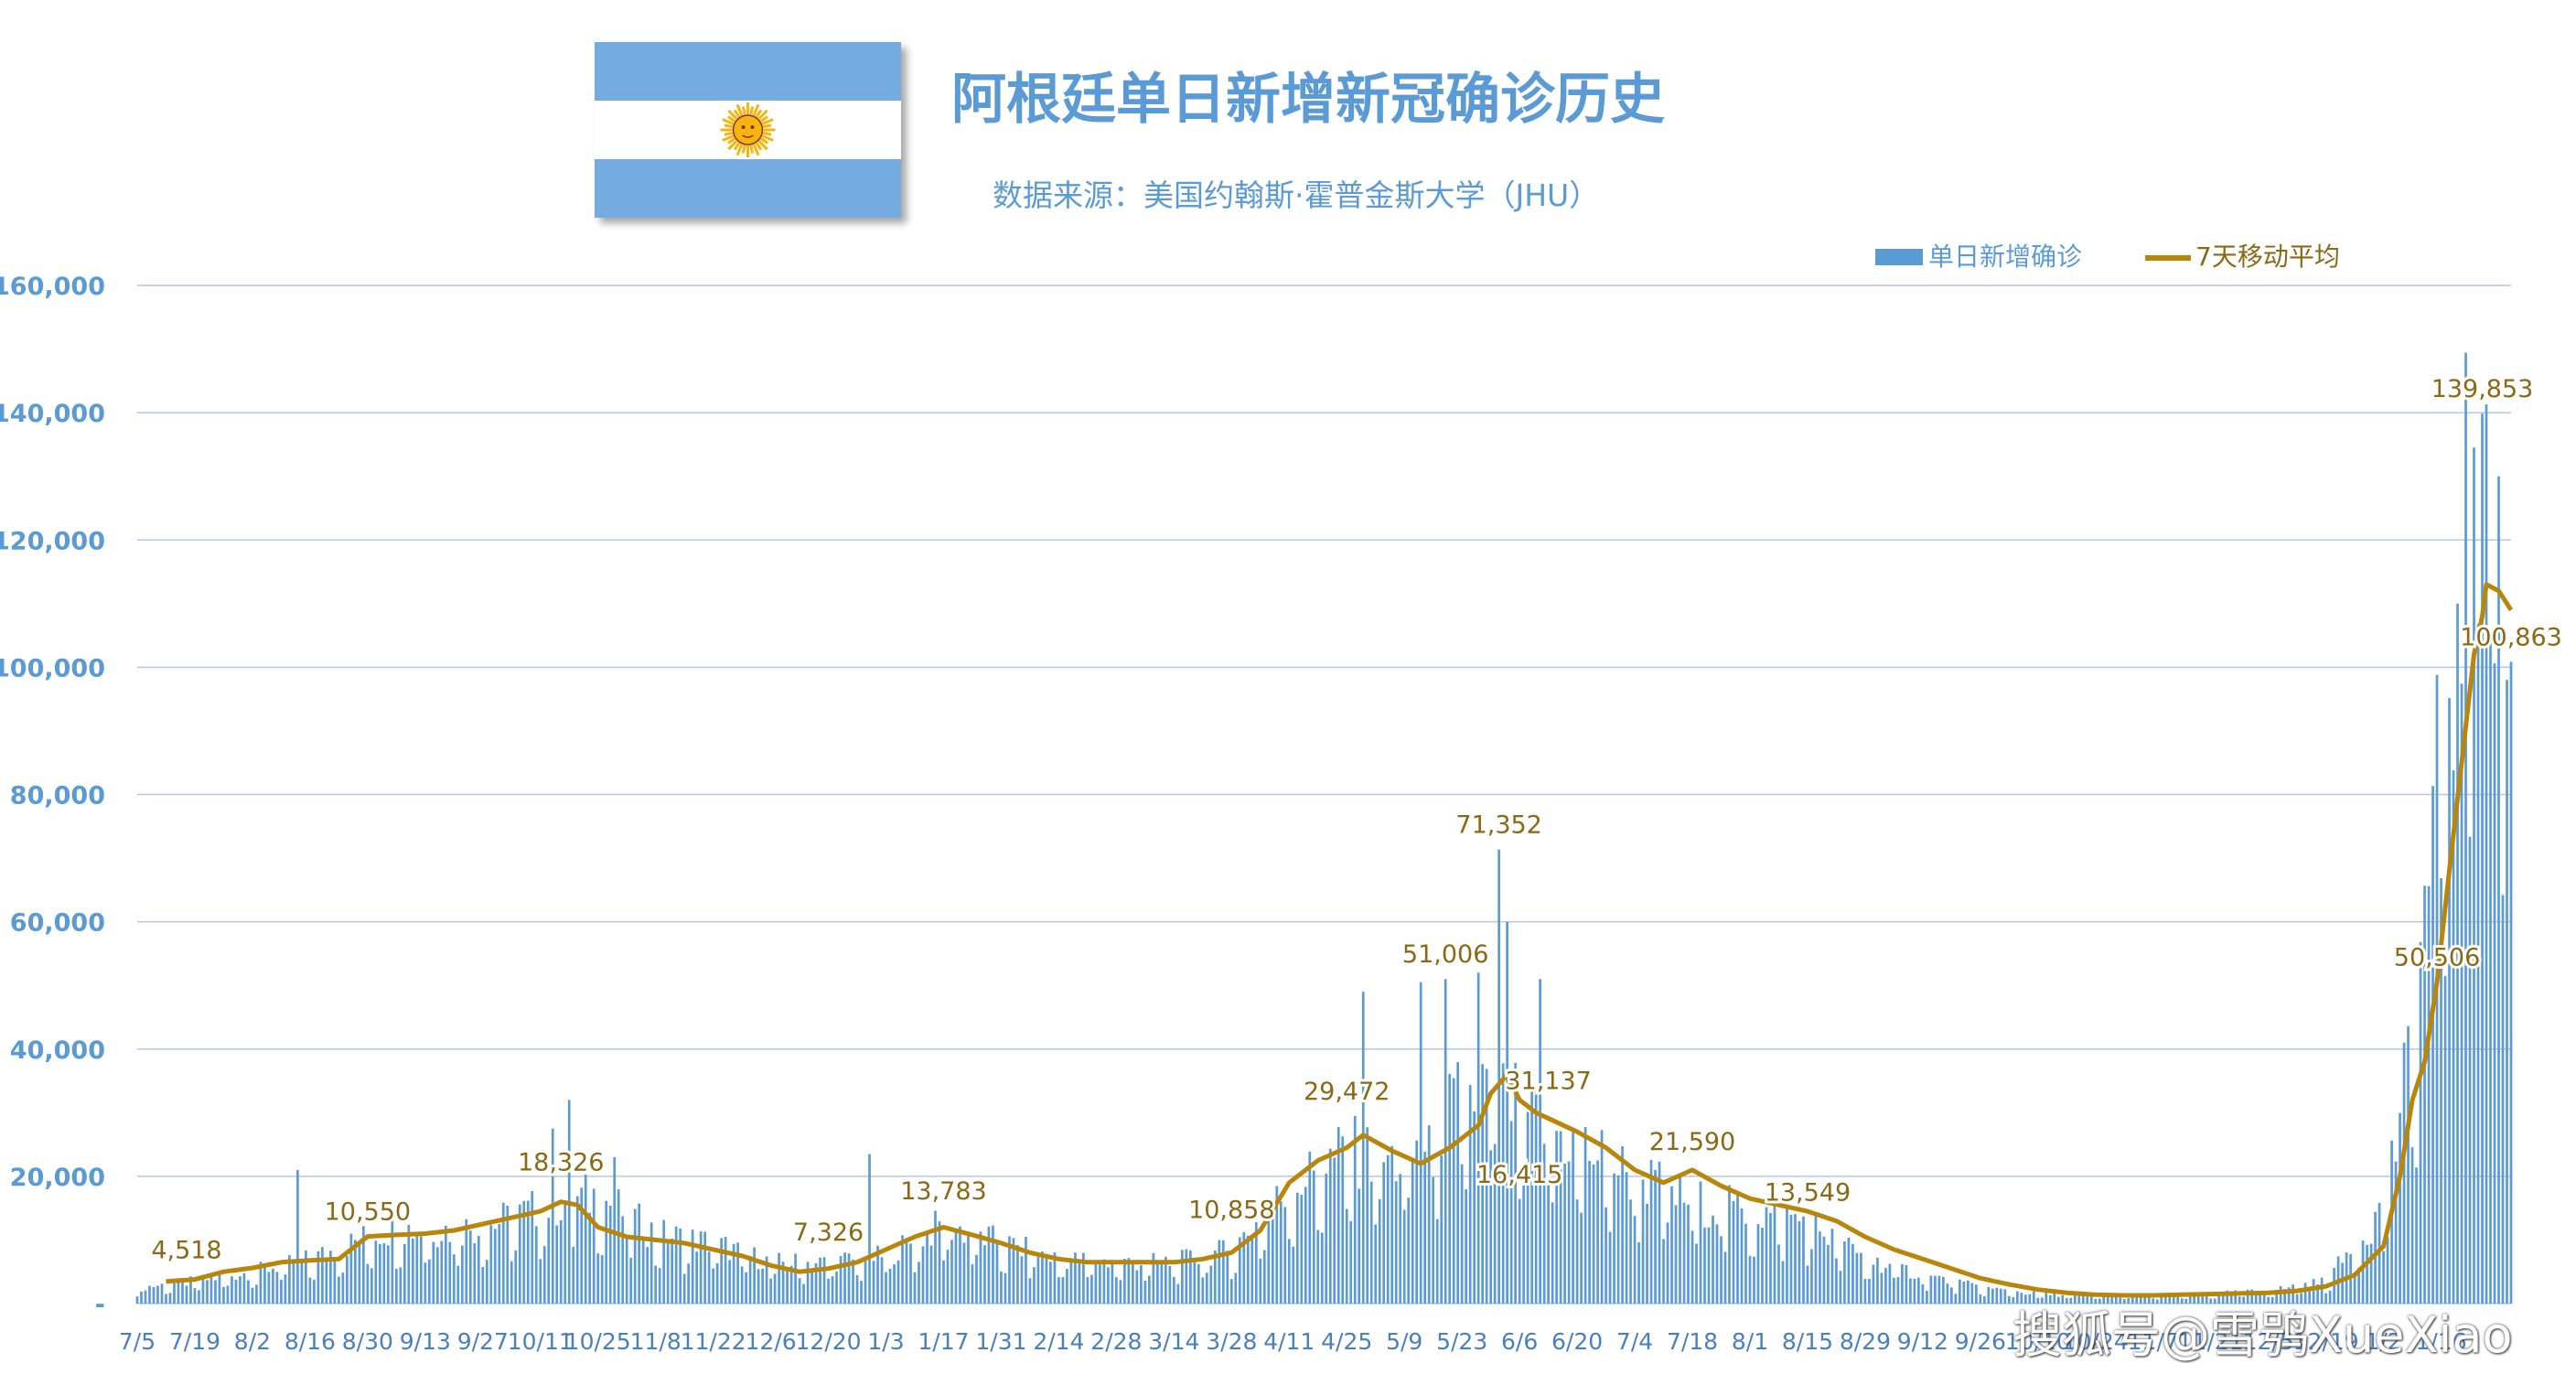 This screenshot has width=2576, height=1385. Describe the element at coordinates (367, 1341) in the screenshot. I see `x-tick-label: 8/30` at that location.